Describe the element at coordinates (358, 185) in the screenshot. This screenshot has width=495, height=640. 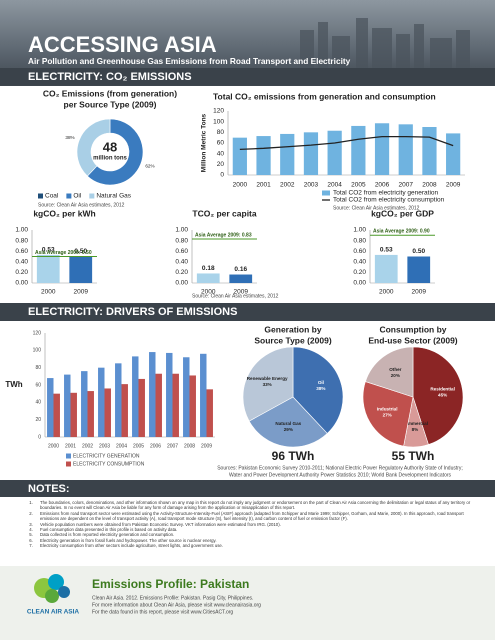
I see `x-tick-label: 2005` at that location.